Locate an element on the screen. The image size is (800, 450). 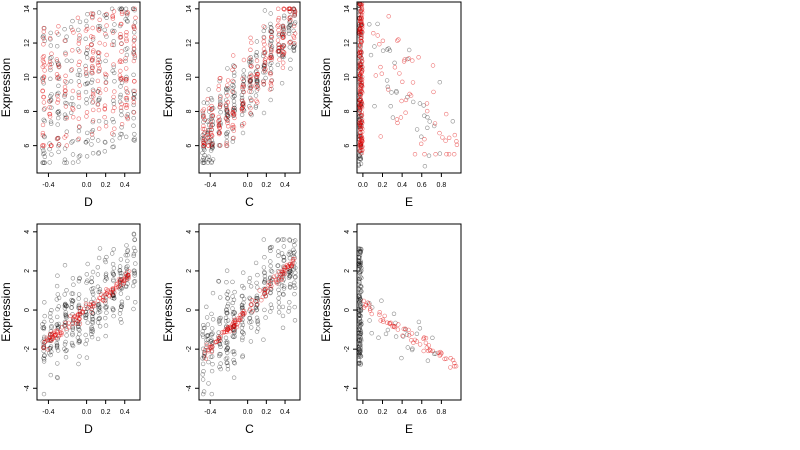
y-tick-label: 2 is located at coordinates (347, 271).